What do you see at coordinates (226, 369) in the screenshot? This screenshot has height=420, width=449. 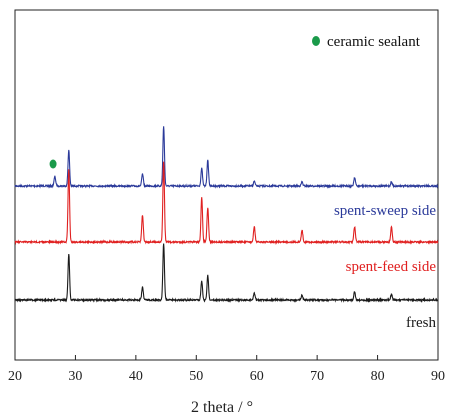 I see `x-ticks: 20 30 40 50 60 70 80 90` at bounding box center [226, 369].